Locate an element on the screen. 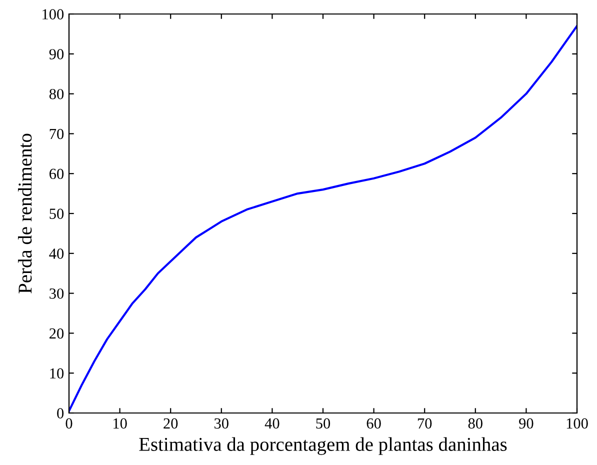 The width and height of the screenshot is (597, 465). y-tick-label: 10 is located at coordinates (57, 373).